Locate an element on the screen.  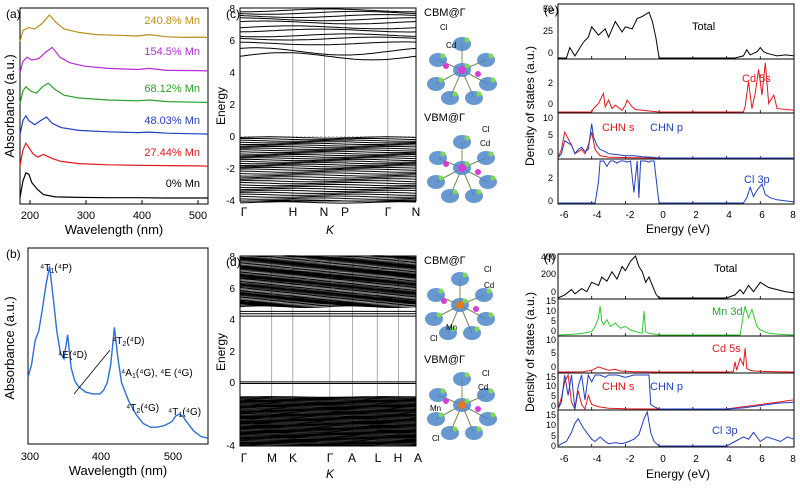
legend-240-mn: 240.8% Mn is located at coordinates (172, 21).